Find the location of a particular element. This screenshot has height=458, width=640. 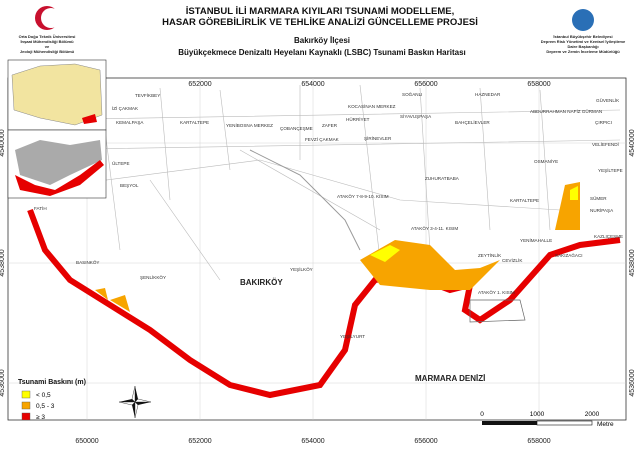

legend: Tsunami Baskını (m) < 0,5 0,5 - 3 ≥ 3 is located at coordinates (52, 400).